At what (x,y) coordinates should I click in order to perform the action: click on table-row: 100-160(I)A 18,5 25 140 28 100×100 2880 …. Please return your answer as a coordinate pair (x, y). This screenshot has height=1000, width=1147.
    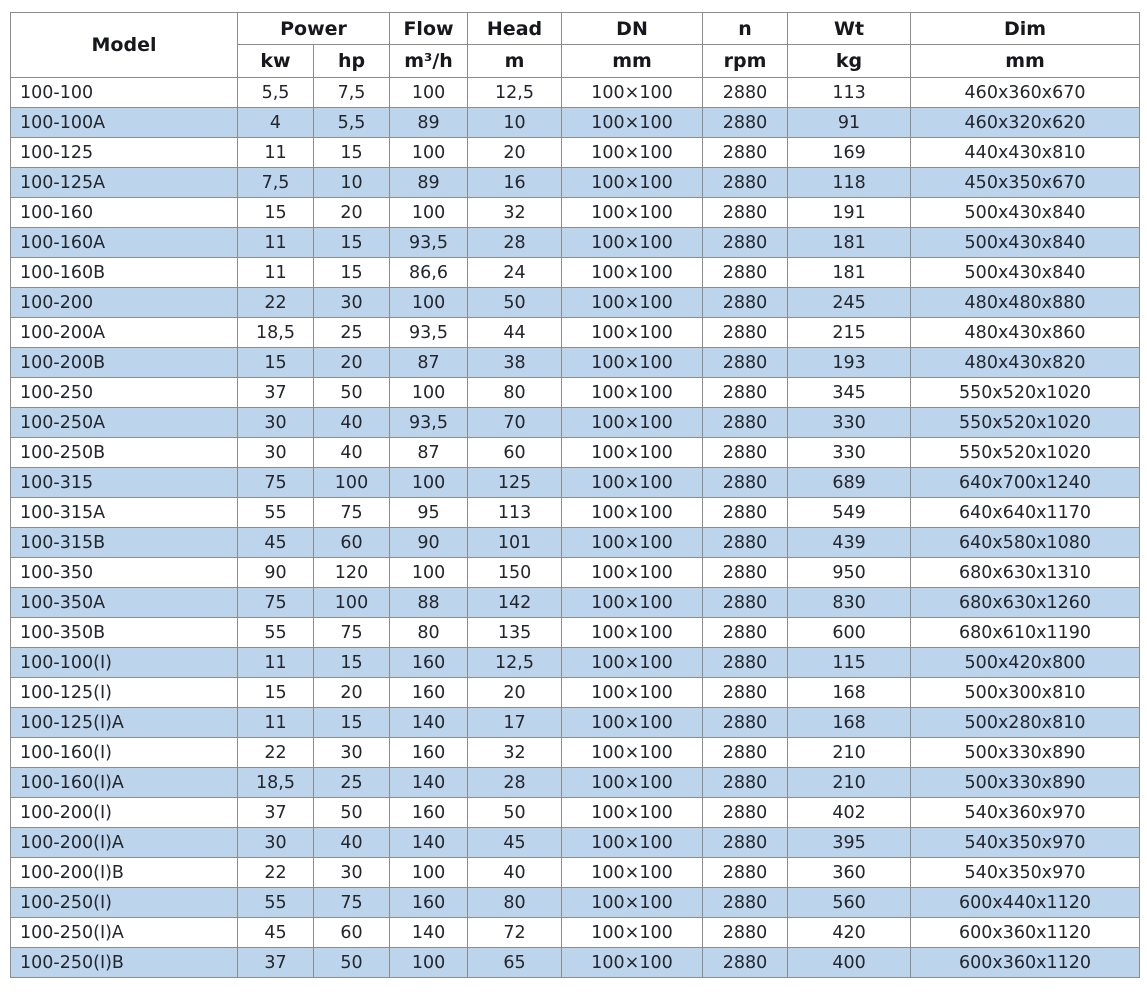
    Looking at the image, I should click on (575, 782).